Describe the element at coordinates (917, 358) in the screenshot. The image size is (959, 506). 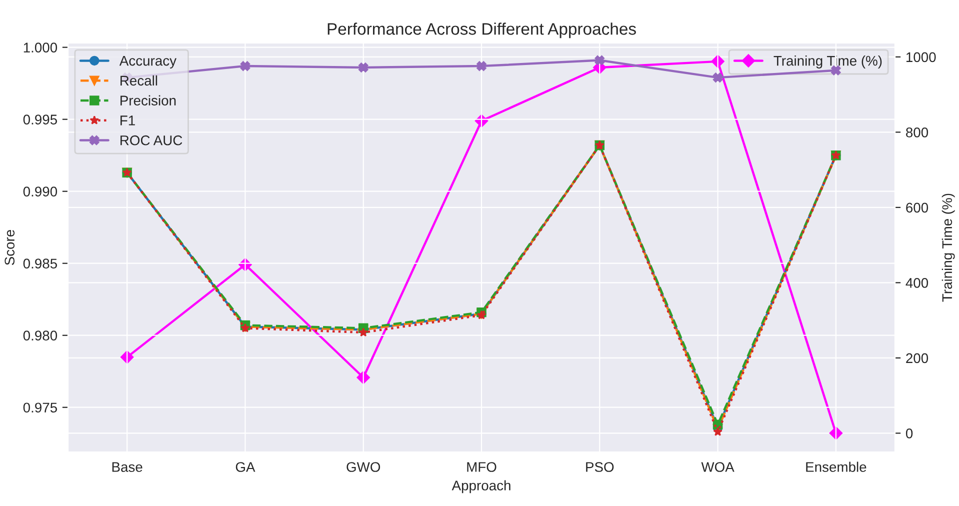
I see `y2-tick-label: 200` at that location.